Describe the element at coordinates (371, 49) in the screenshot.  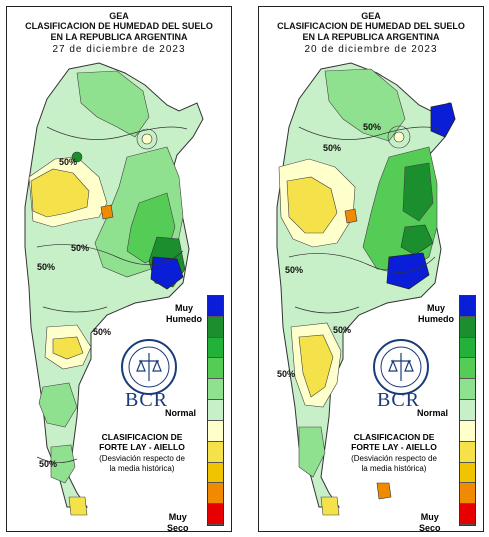
I see `map-date: 20 de diciembre de 2023` at that location.